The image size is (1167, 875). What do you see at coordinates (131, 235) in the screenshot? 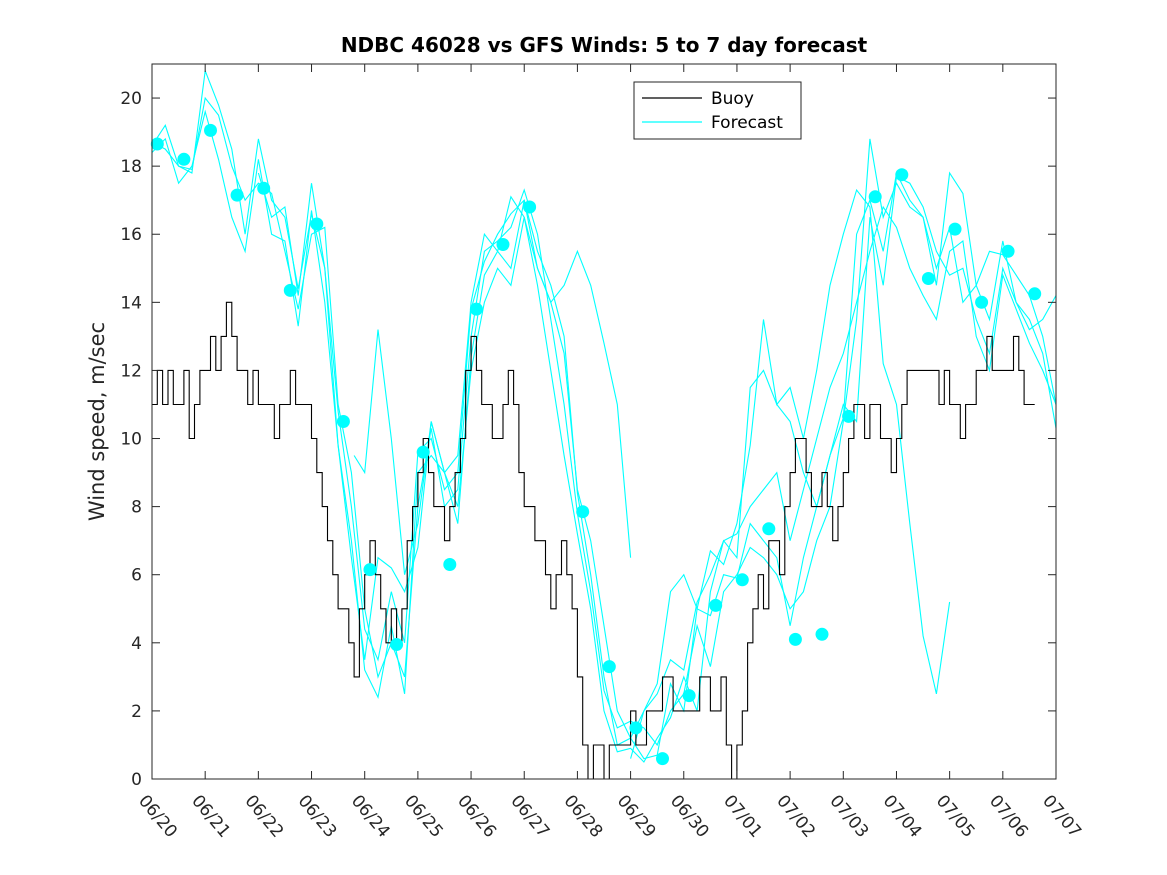
I see `y-tick-label: 16` at bounding box center [131, 235].